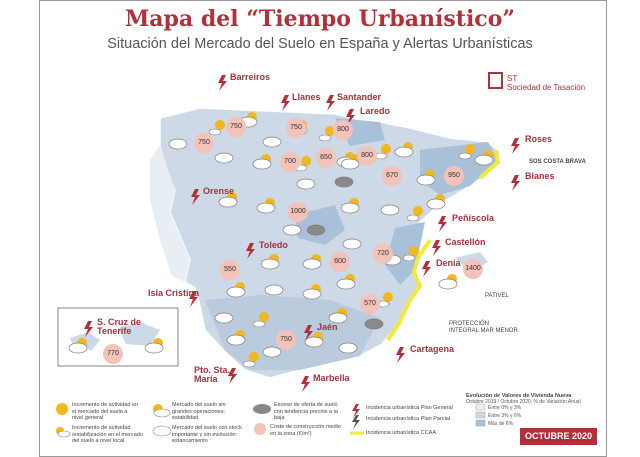  Describe the element at coordinates (326, 158) in the screenshot. I see `price-circle: 650` at that location.